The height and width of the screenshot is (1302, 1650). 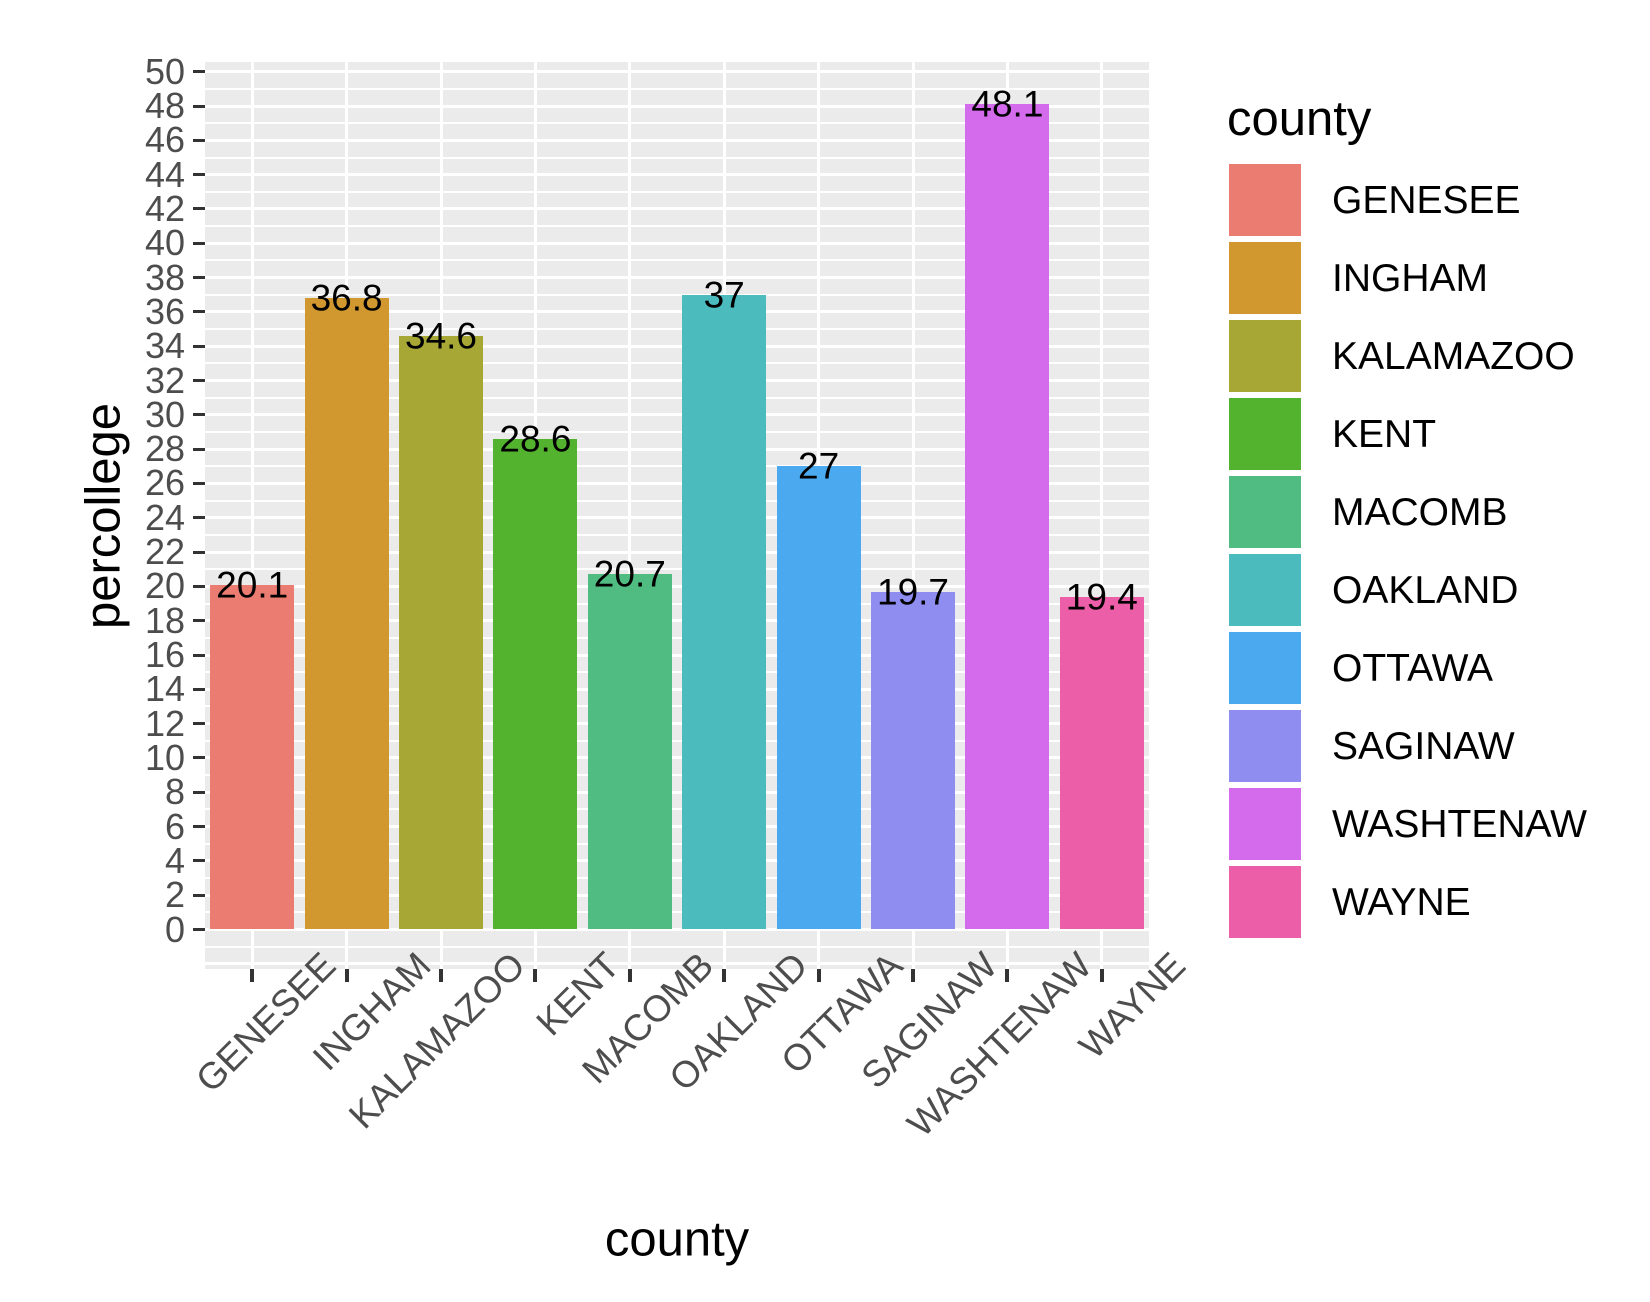 What do you see at coordinates (164, 552) in the screenshot?
I see `y-axis-tick-label: 22` at bounding box center [164, 552].